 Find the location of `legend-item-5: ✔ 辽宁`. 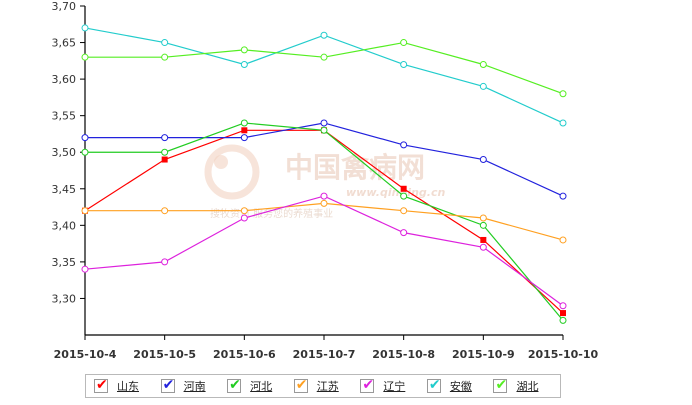

legend-item-5: ✔ 辽宁 is located at coordinates (393, 386).